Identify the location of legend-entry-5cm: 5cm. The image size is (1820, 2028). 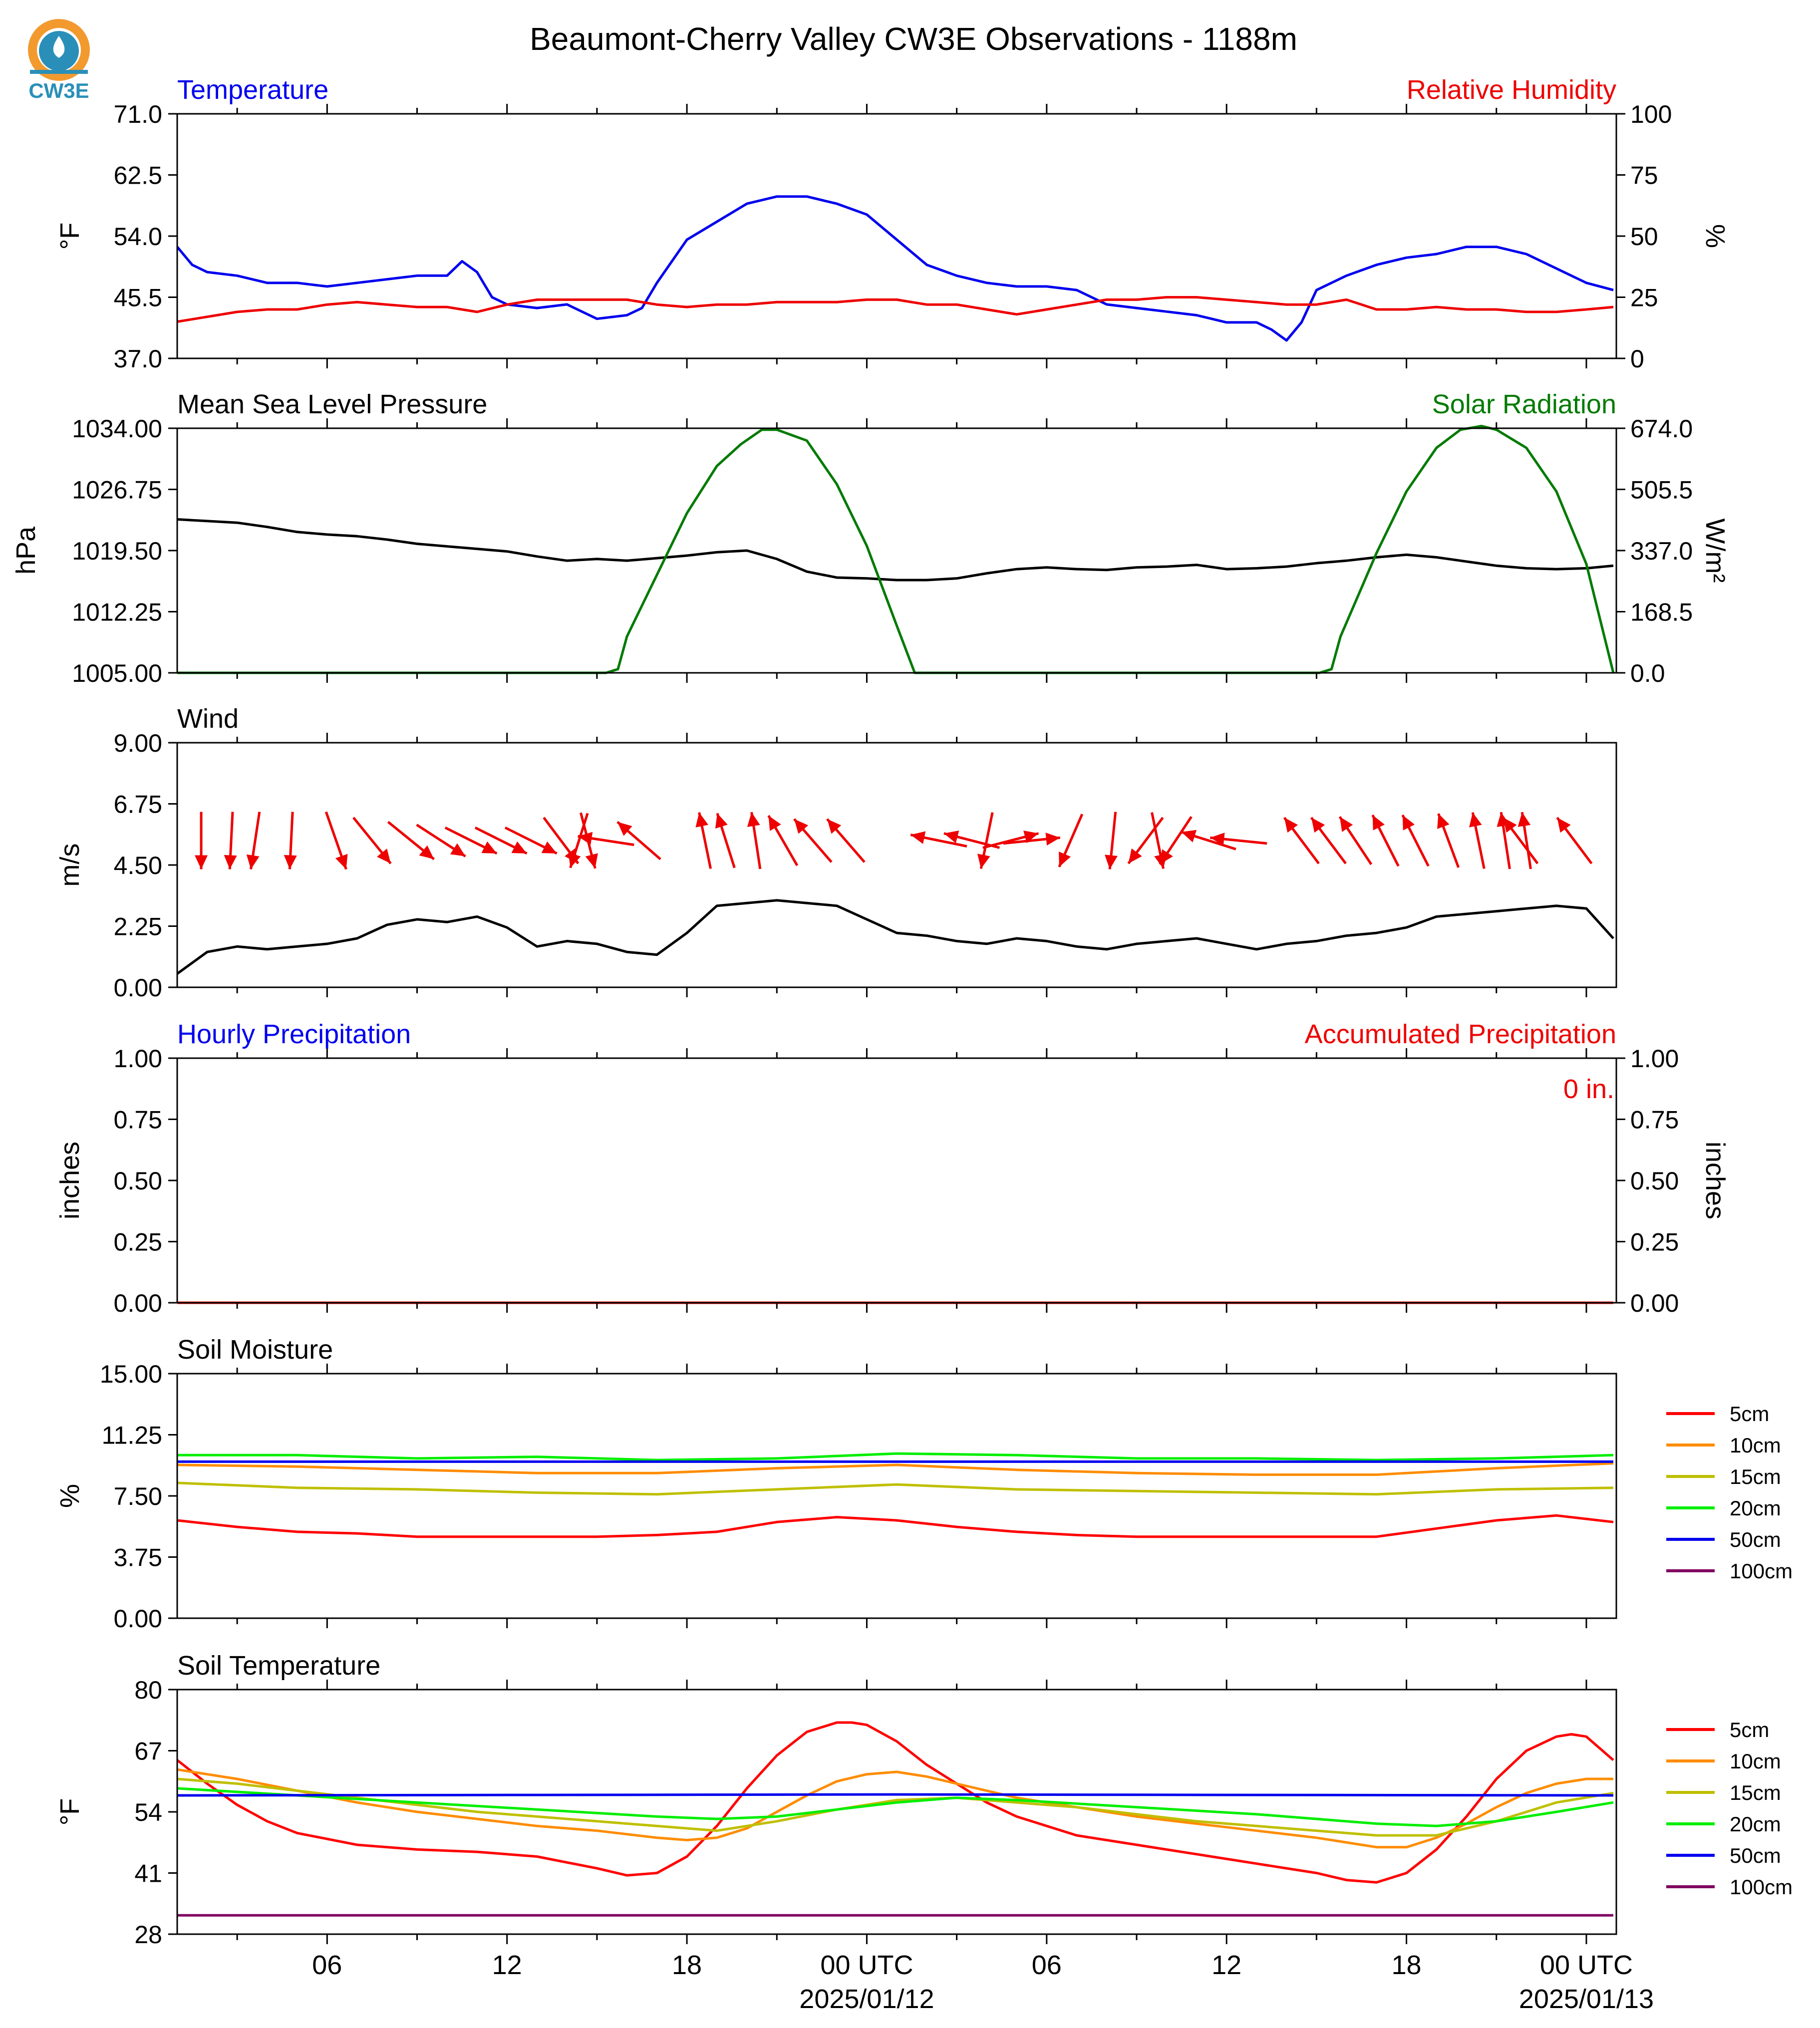
(1717, 1729).